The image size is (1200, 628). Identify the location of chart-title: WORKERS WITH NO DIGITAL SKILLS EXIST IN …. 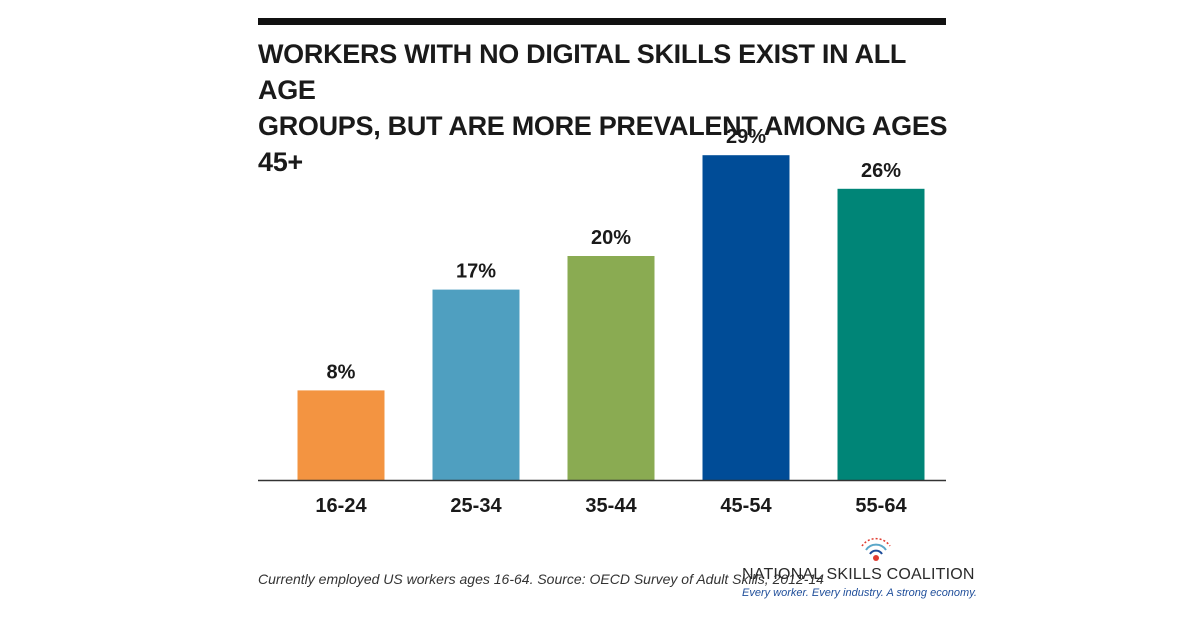
(608, 108).